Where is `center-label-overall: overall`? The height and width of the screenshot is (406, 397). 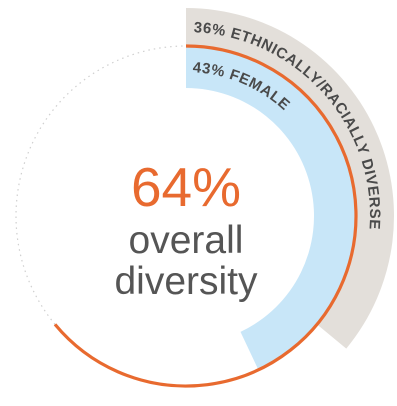
center-label-overall: overall is located at coordinates (186, 240).